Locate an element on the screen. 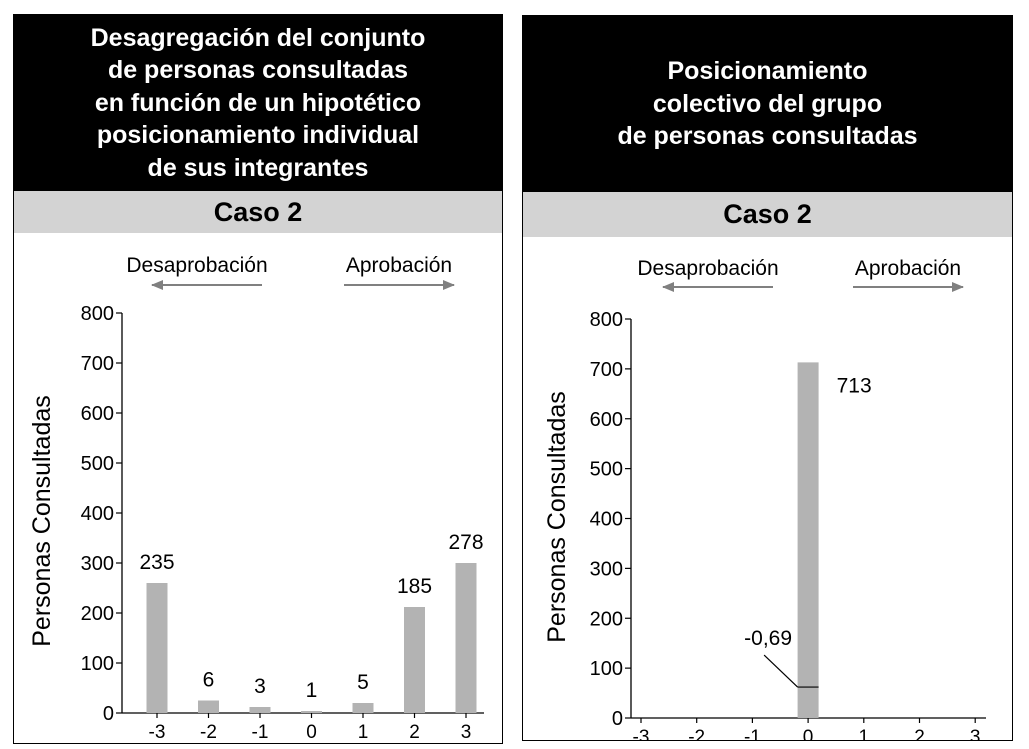  data-label: 713 is located at coordinates (854, 385).